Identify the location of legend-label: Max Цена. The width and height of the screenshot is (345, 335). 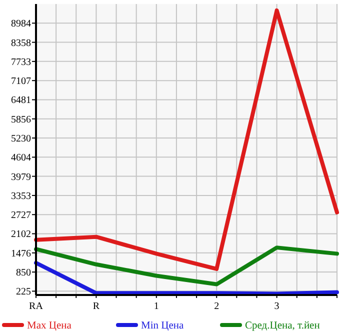
(49, 326).